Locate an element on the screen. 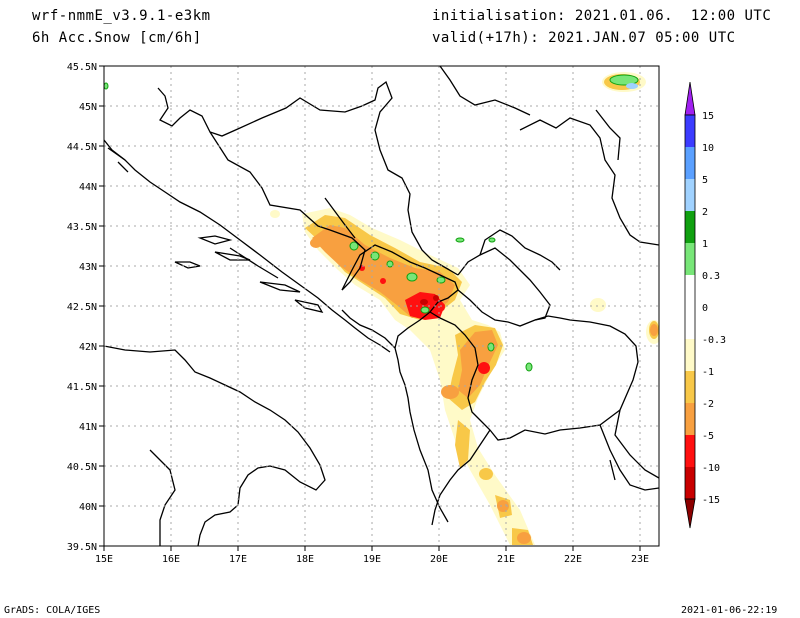  lat-label: 44N is located at coordinates (88, 187).